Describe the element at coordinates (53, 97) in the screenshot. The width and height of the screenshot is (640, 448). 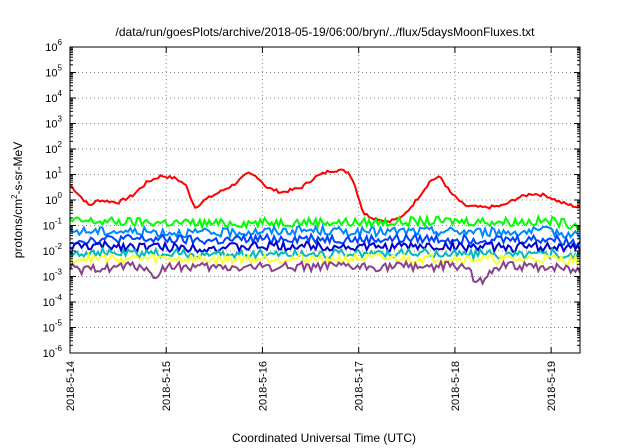
I see `y-tick-label: 10⁴` at that location.